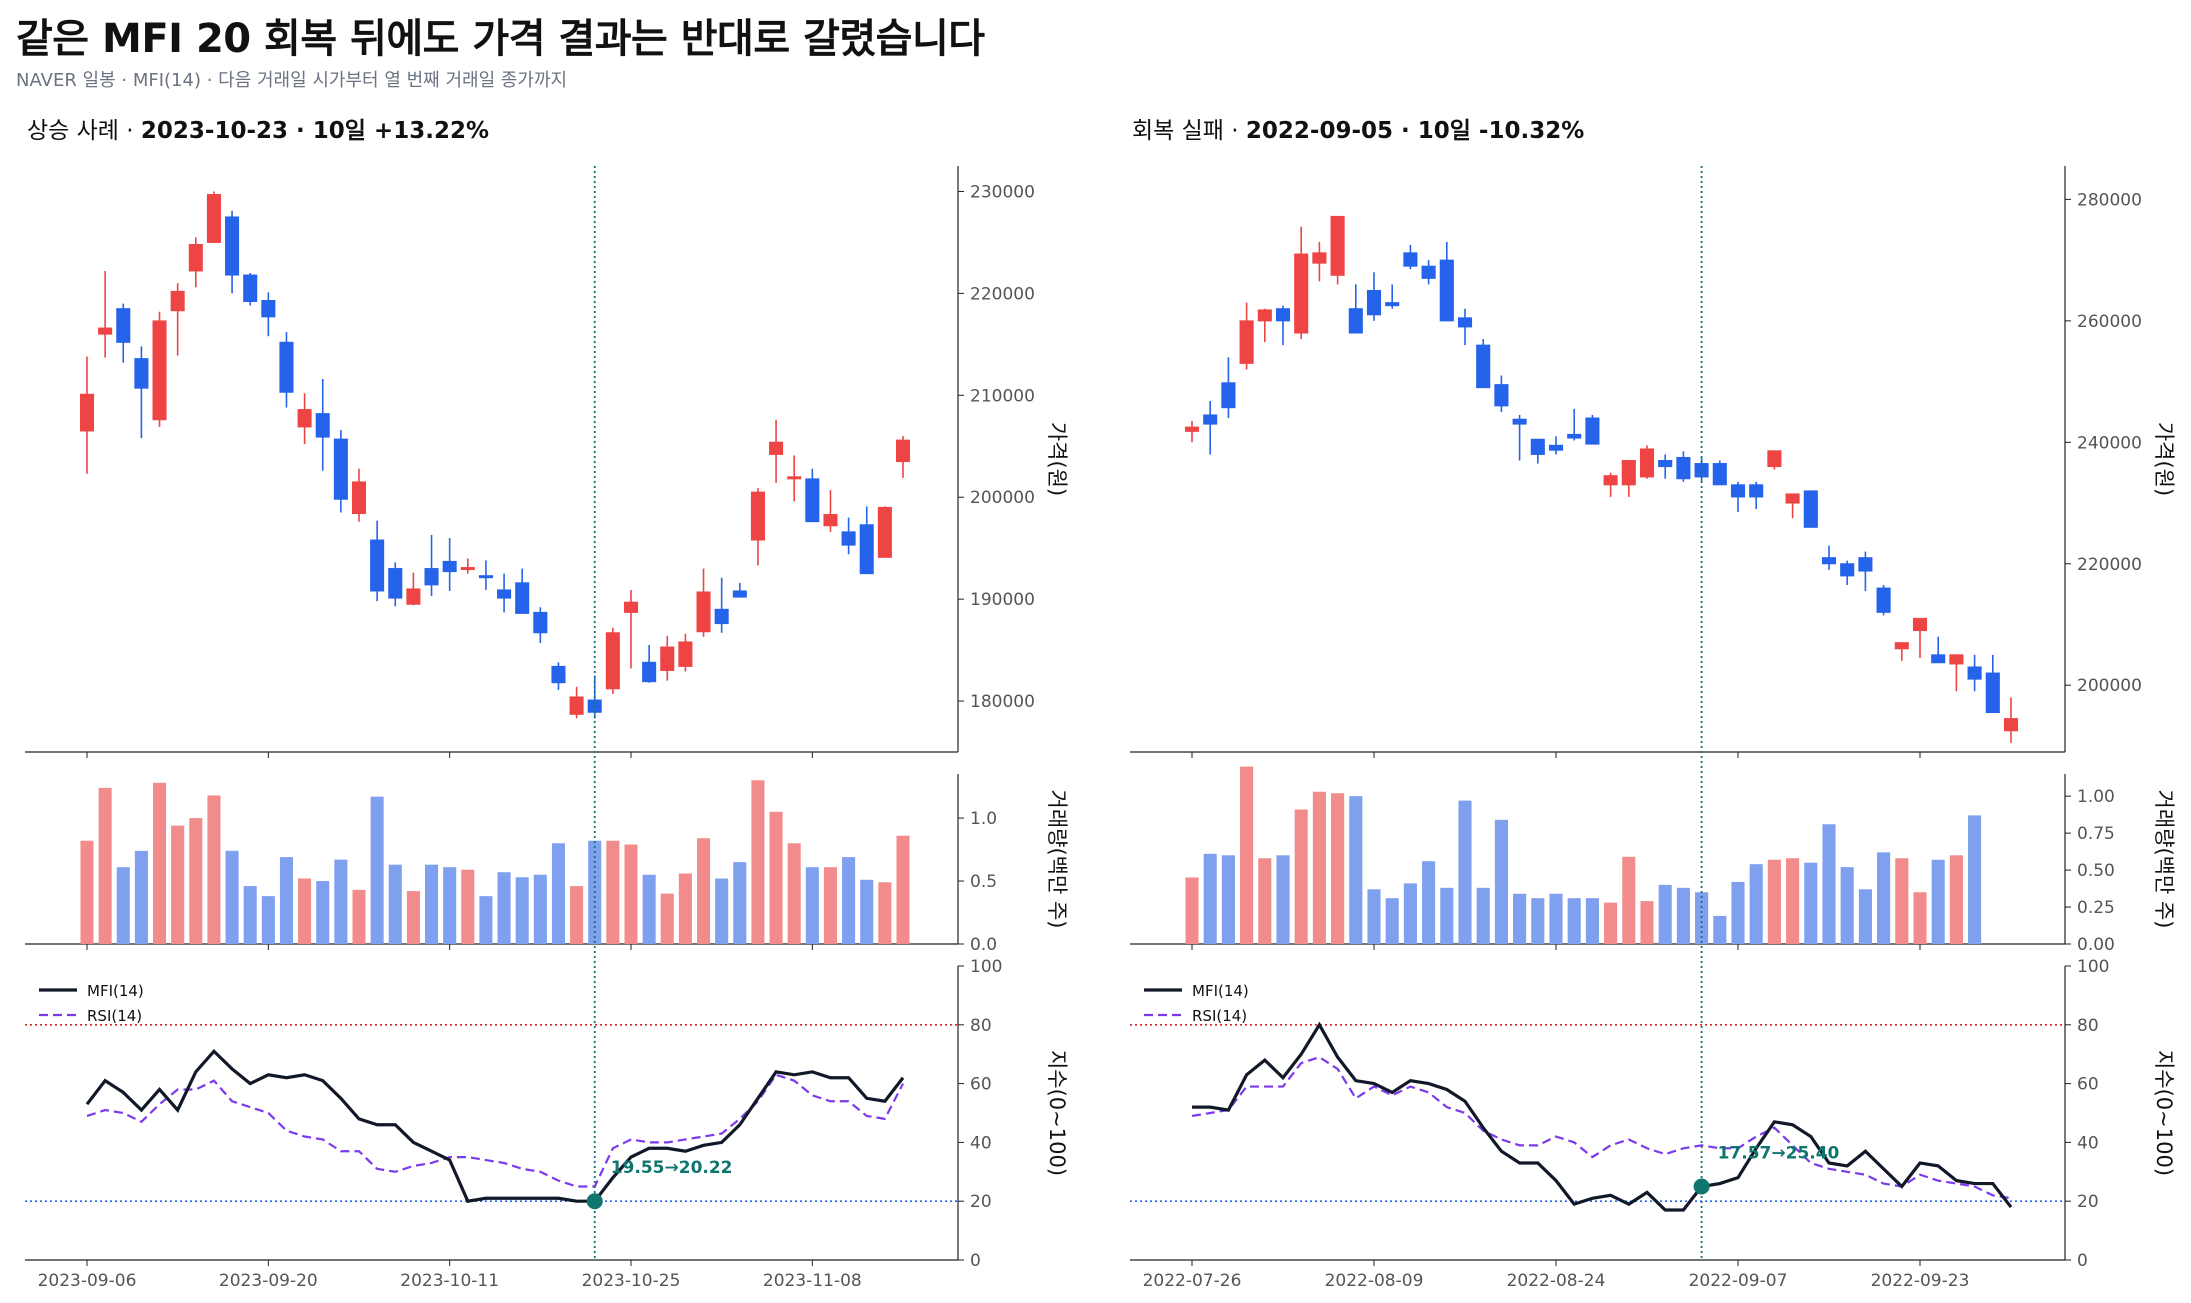 This screenshot has width=2191, height=1303. What do you see at coordinates (495, 1130) in the screenshot?
I see `p1-rsi-line` at bounding box center [495, 1130].